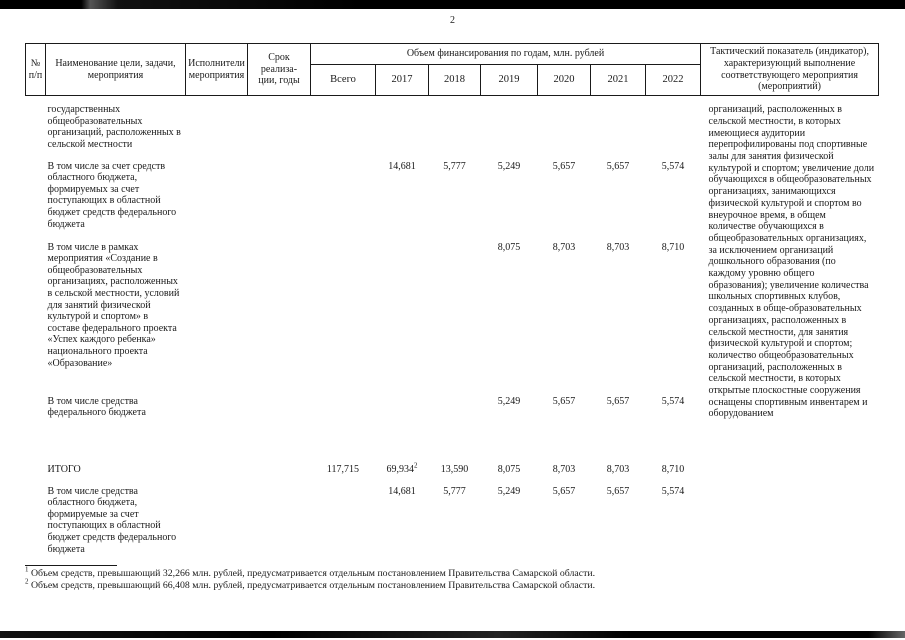  What do you see at coordinates (452, 4) in the screenshot?
I see `scan-artifact-top-bar` at bounding box center [452, 4].